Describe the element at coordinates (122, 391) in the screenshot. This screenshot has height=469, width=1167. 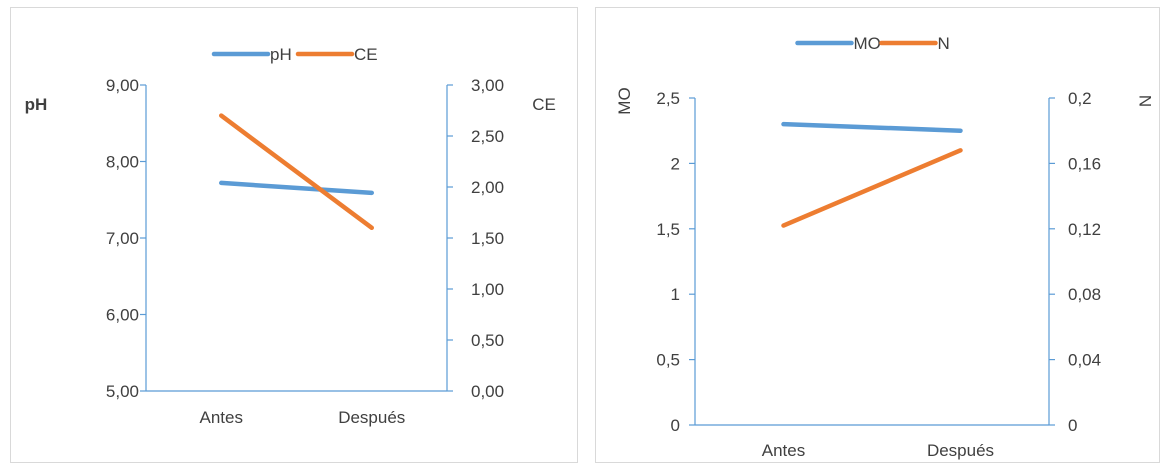
I see `left-tick-label: 5,00` at that location.